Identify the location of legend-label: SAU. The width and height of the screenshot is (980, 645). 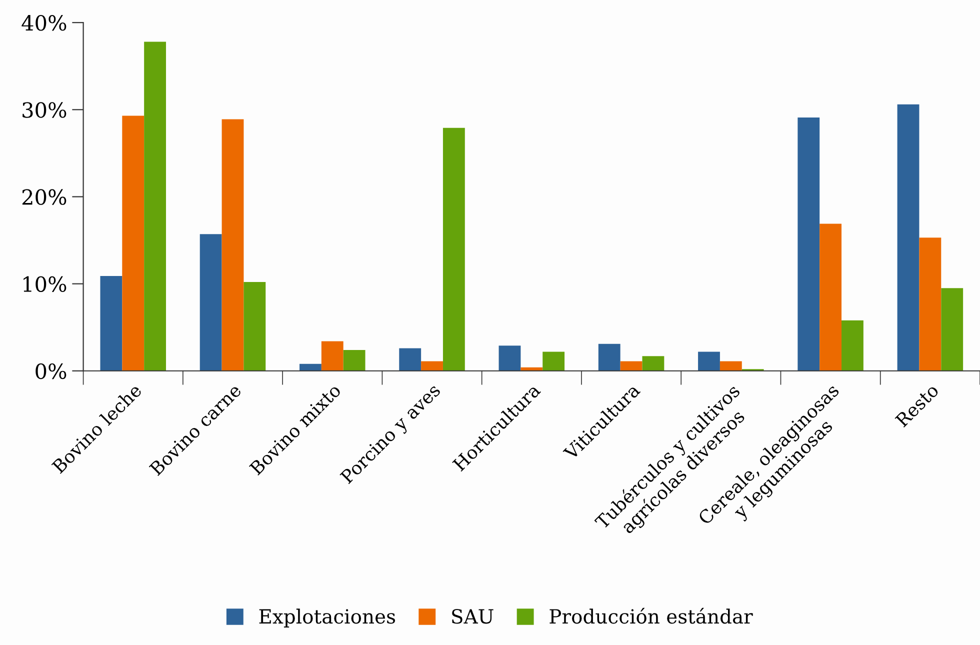
(473, 616).